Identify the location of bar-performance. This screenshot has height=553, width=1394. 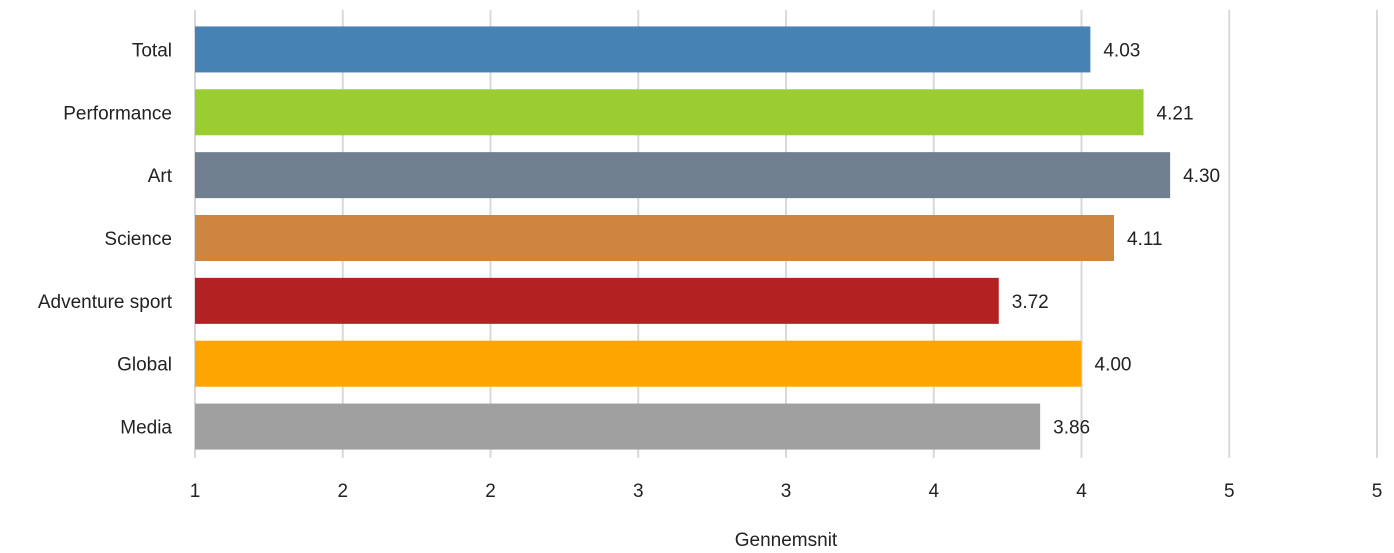
(669, 112).